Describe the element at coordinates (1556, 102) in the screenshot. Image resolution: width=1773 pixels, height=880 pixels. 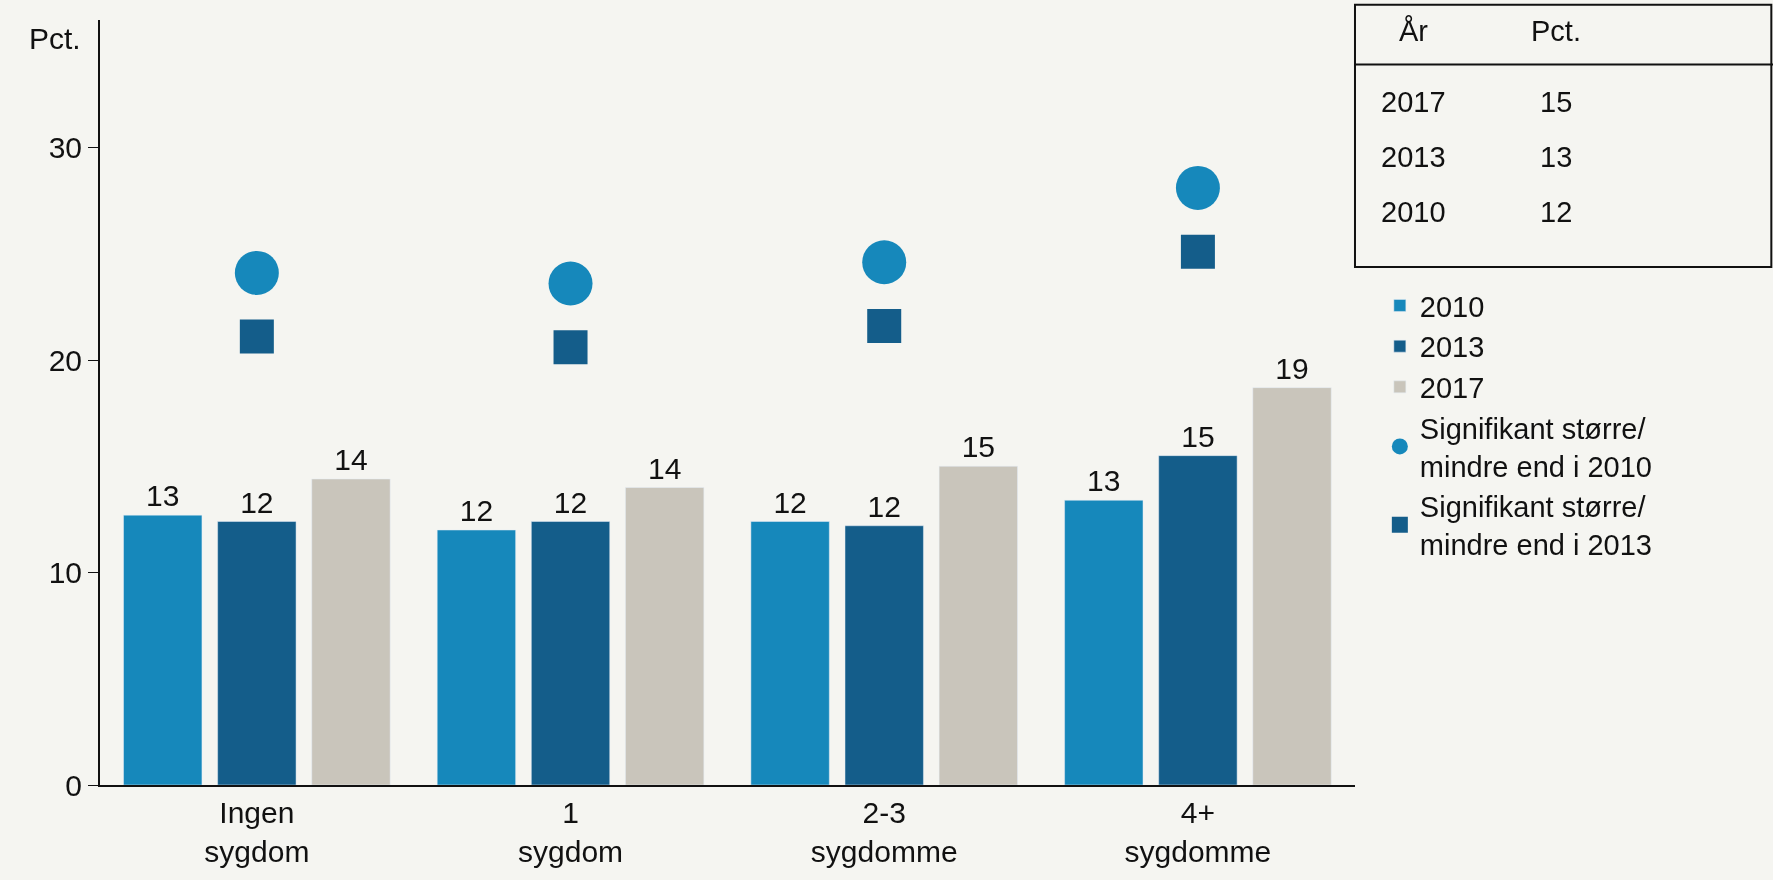
I see `text: 15` at that location.